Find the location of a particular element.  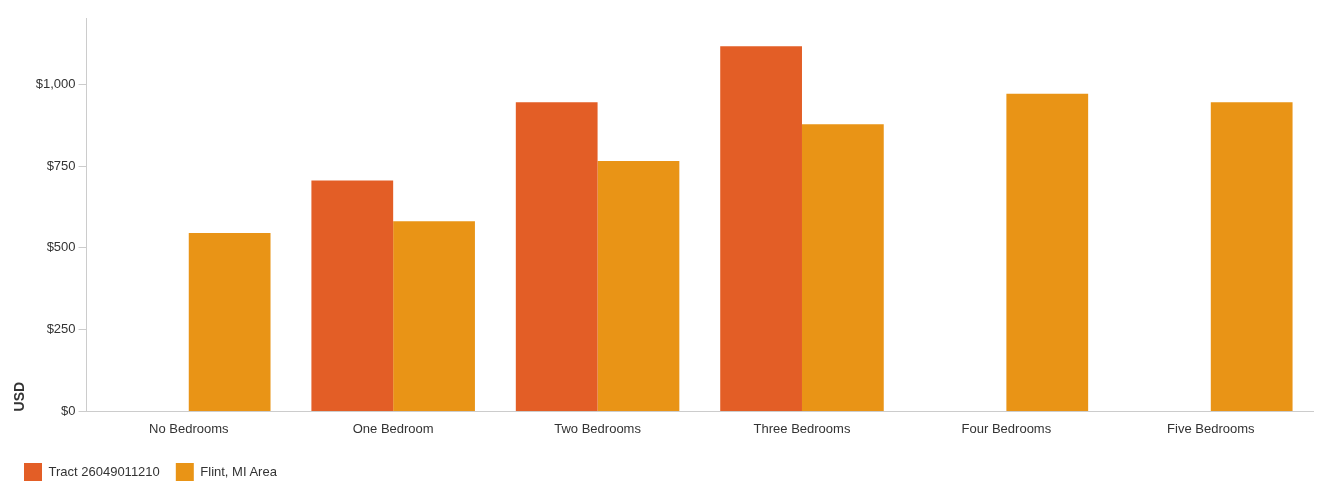

y-tick-label: $1,000 is located at coordinates (55, 83).